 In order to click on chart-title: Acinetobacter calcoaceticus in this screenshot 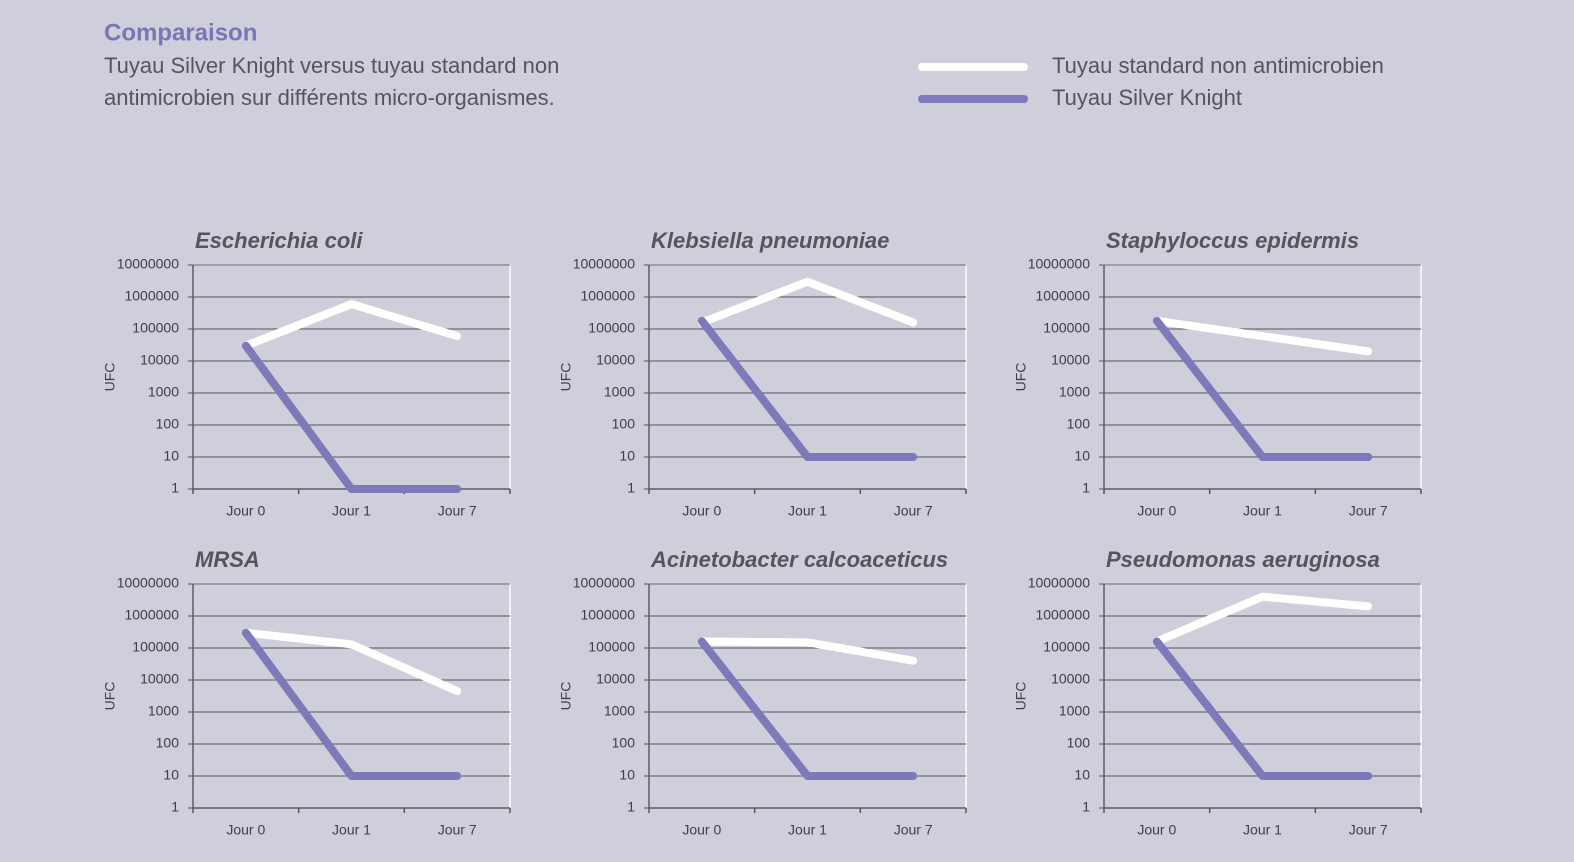, I will do `click(799, 559)`.